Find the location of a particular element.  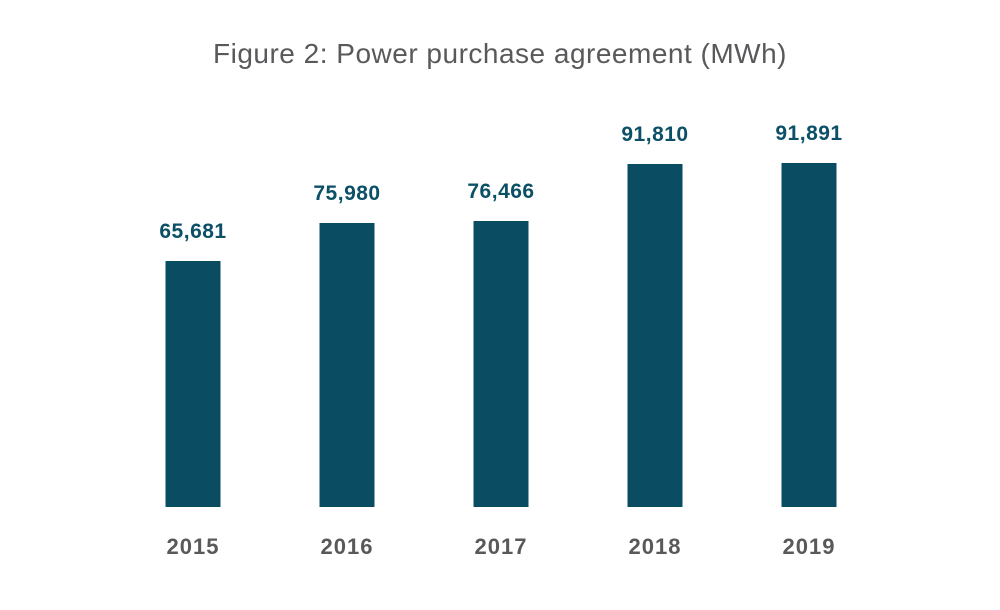

bar-column-2018: 91,810 2018 is located at coordinates (655, 305).